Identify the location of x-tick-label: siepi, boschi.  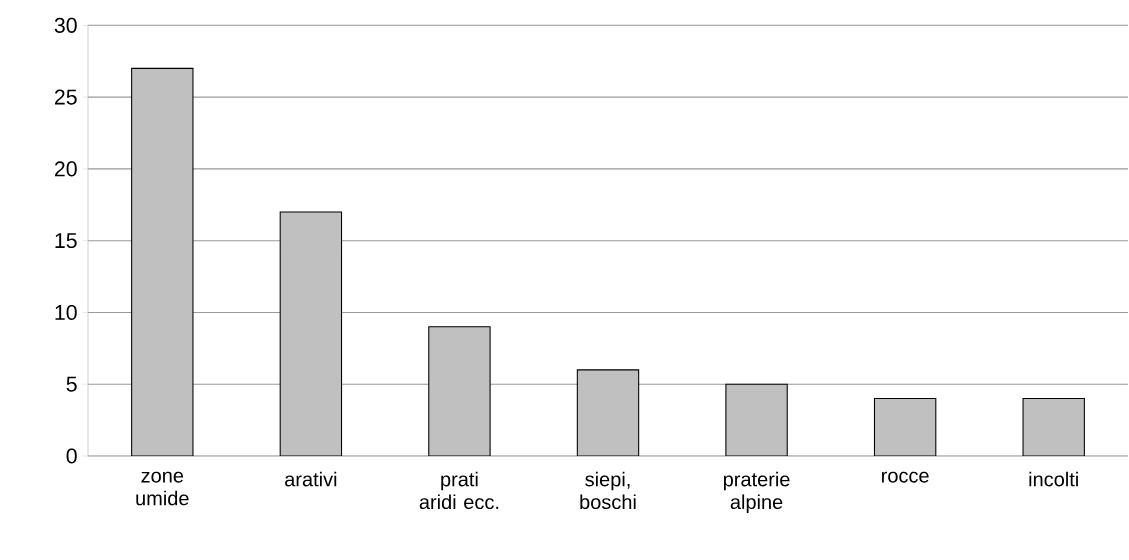
(608, 490).